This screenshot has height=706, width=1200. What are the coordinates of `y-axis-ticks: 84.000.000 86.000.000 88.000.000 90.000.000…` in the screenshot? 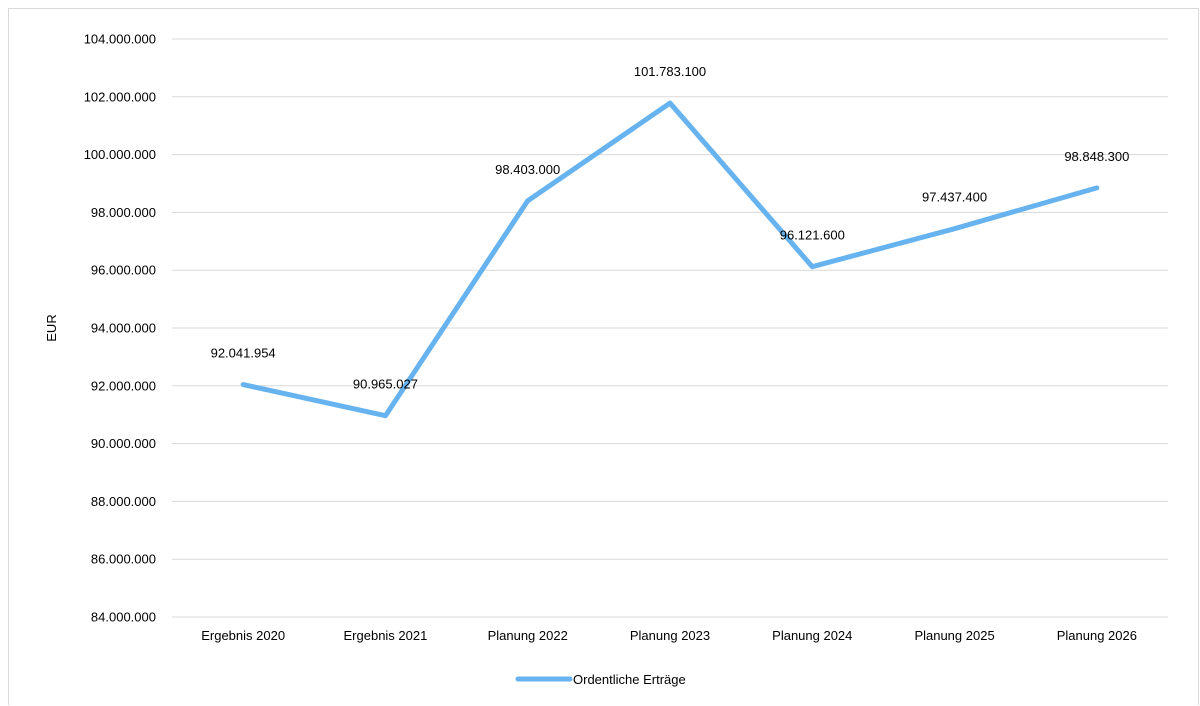 It's located at (120, 328).